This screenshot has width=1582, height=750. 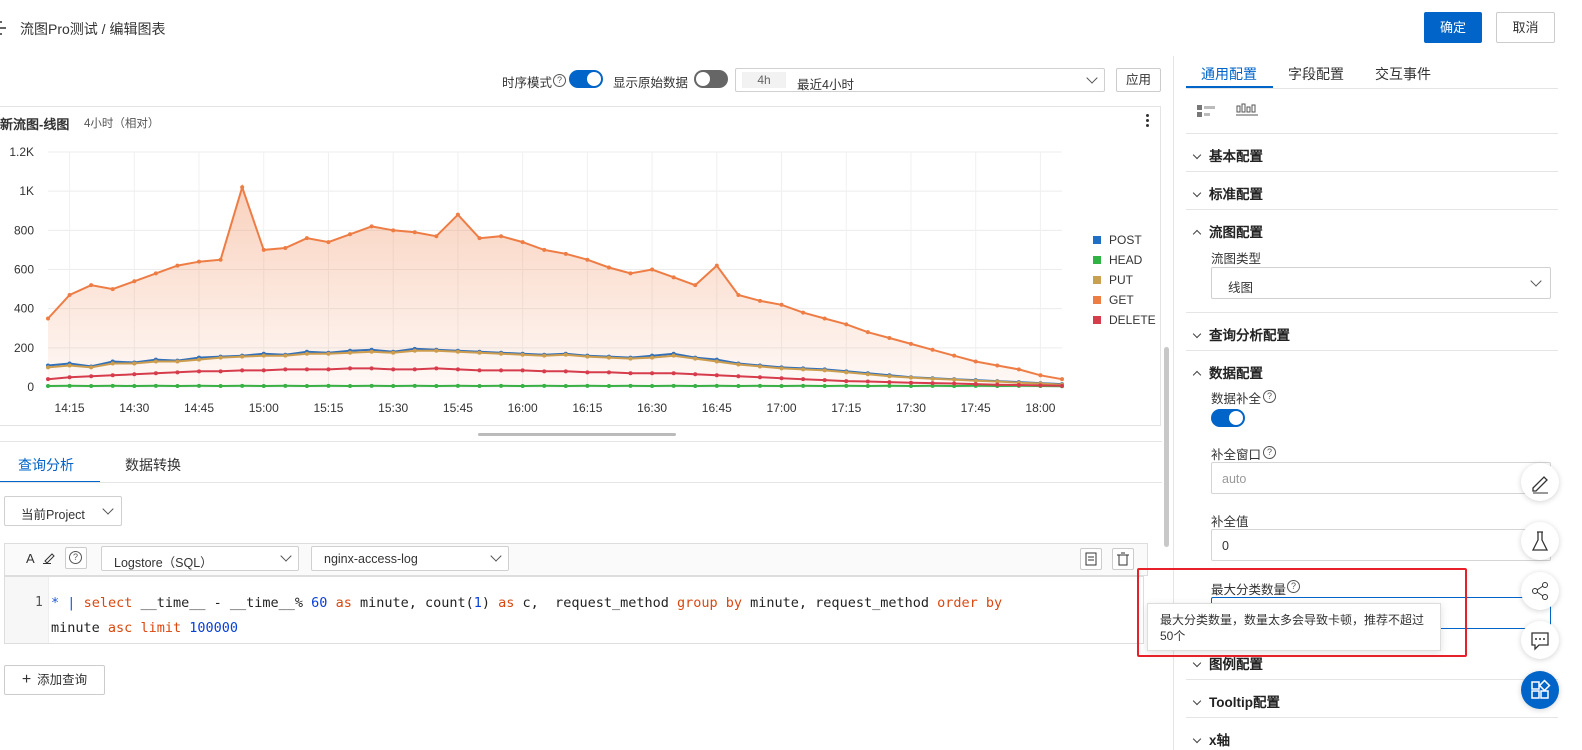 I want to click on cancel-button: 取消, so click(x=1525, y=27).